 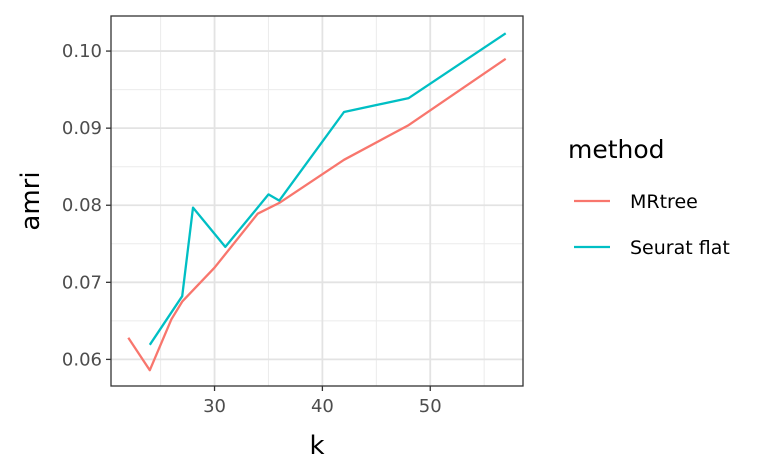 I want to click on legend-title: method, so click(x=616, y=149).